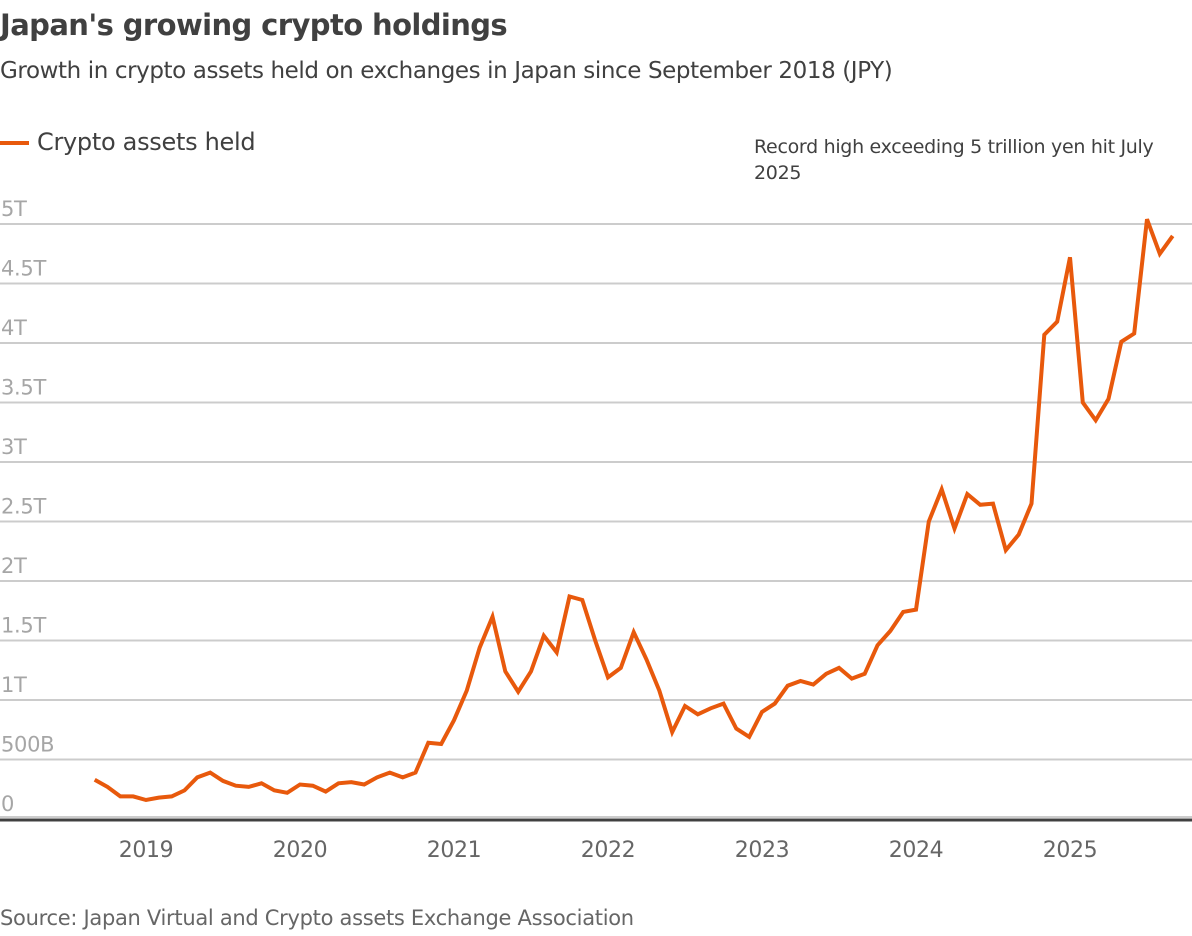 Image resolution: width=1192 pixels, height=936 pixels. What do you see at coordinates (23, 507) in the screenshot?
I see `y-tick-label: 2.5T` at bounding box center [23, 507].